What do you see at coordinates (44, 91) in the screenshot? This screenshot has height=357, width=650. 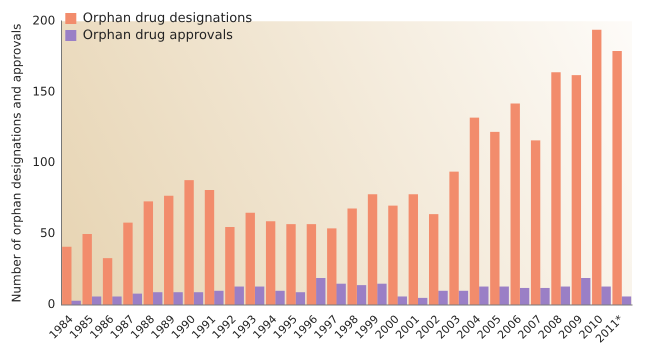 I see `y-tick-label: 150` at bounding box center [44, 91].